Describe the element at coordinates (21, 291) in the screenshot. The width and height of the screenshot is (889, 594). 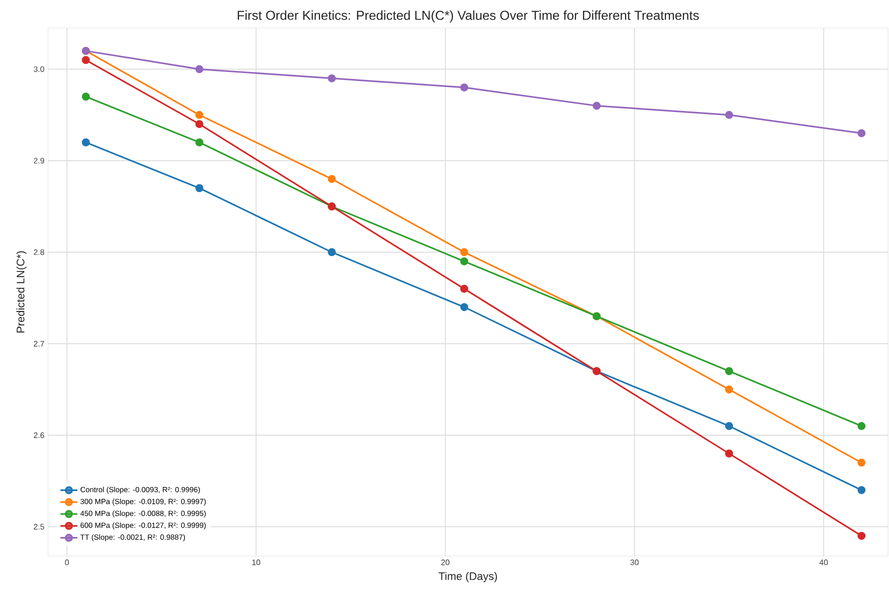
I see `y-axis-title: Predicted LN(C*)` at that location.